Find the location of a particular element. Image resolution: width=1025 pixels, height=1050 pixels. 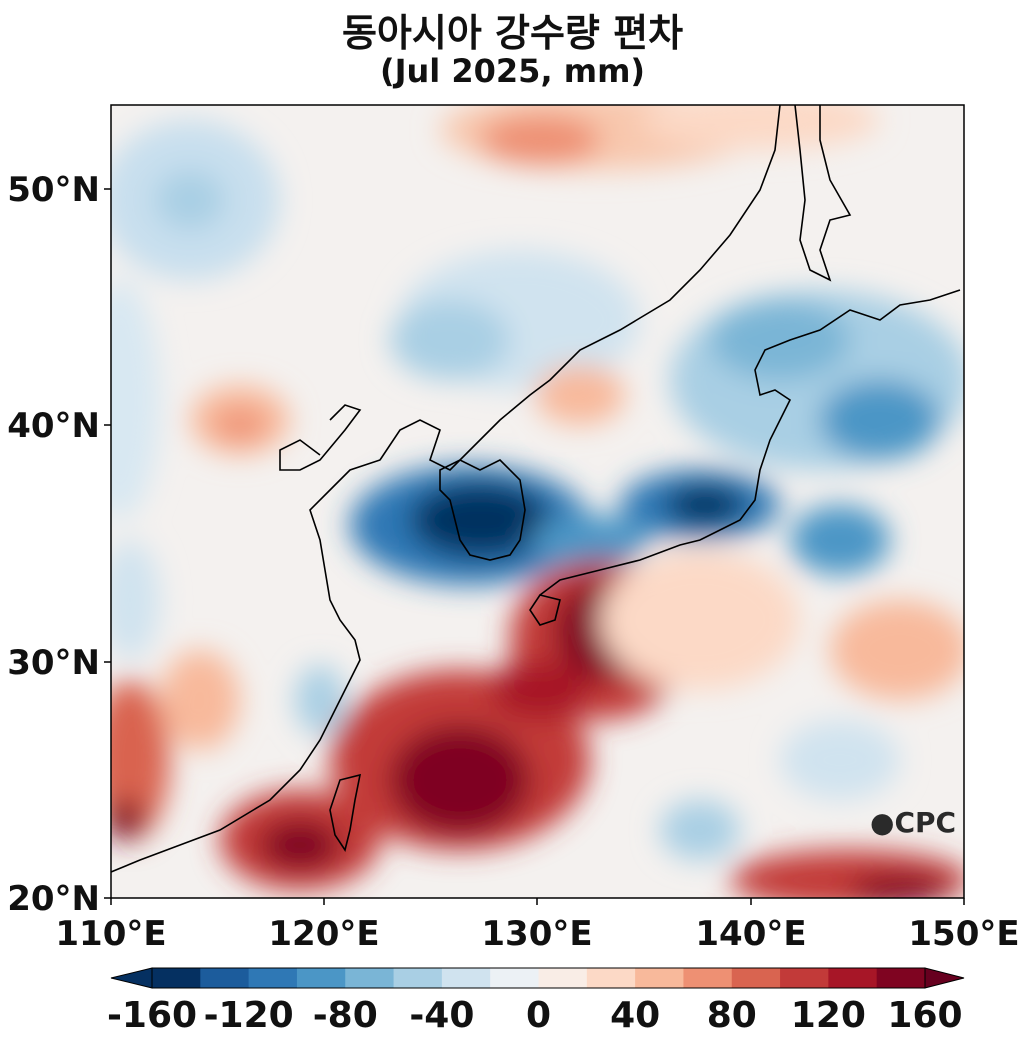

colorbar-tick-label: 0 is located at coordinates (538, 1015).